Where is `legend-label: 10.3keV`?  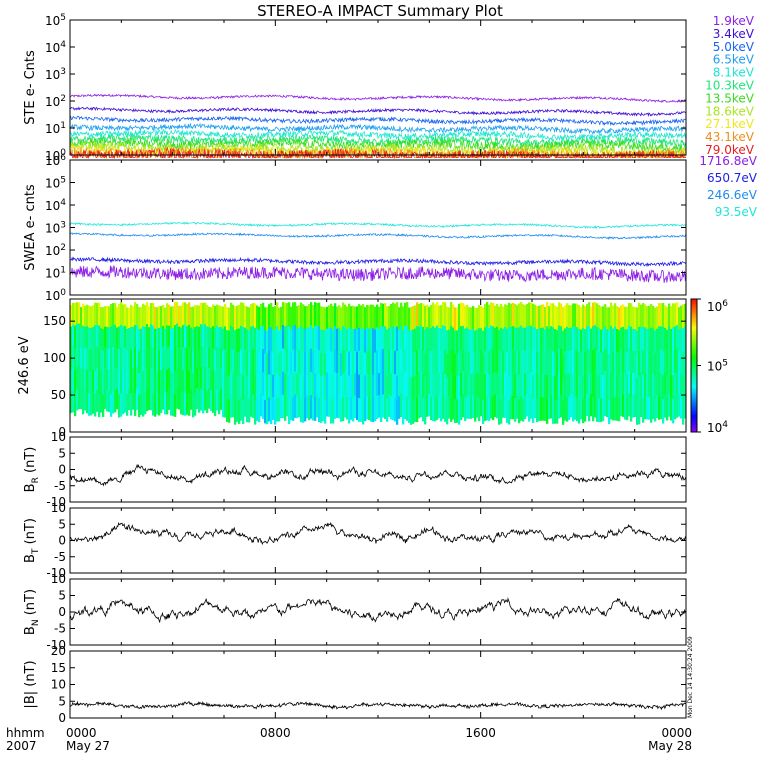 legend-label: 10.3keV is located at coordinates (730, 86).